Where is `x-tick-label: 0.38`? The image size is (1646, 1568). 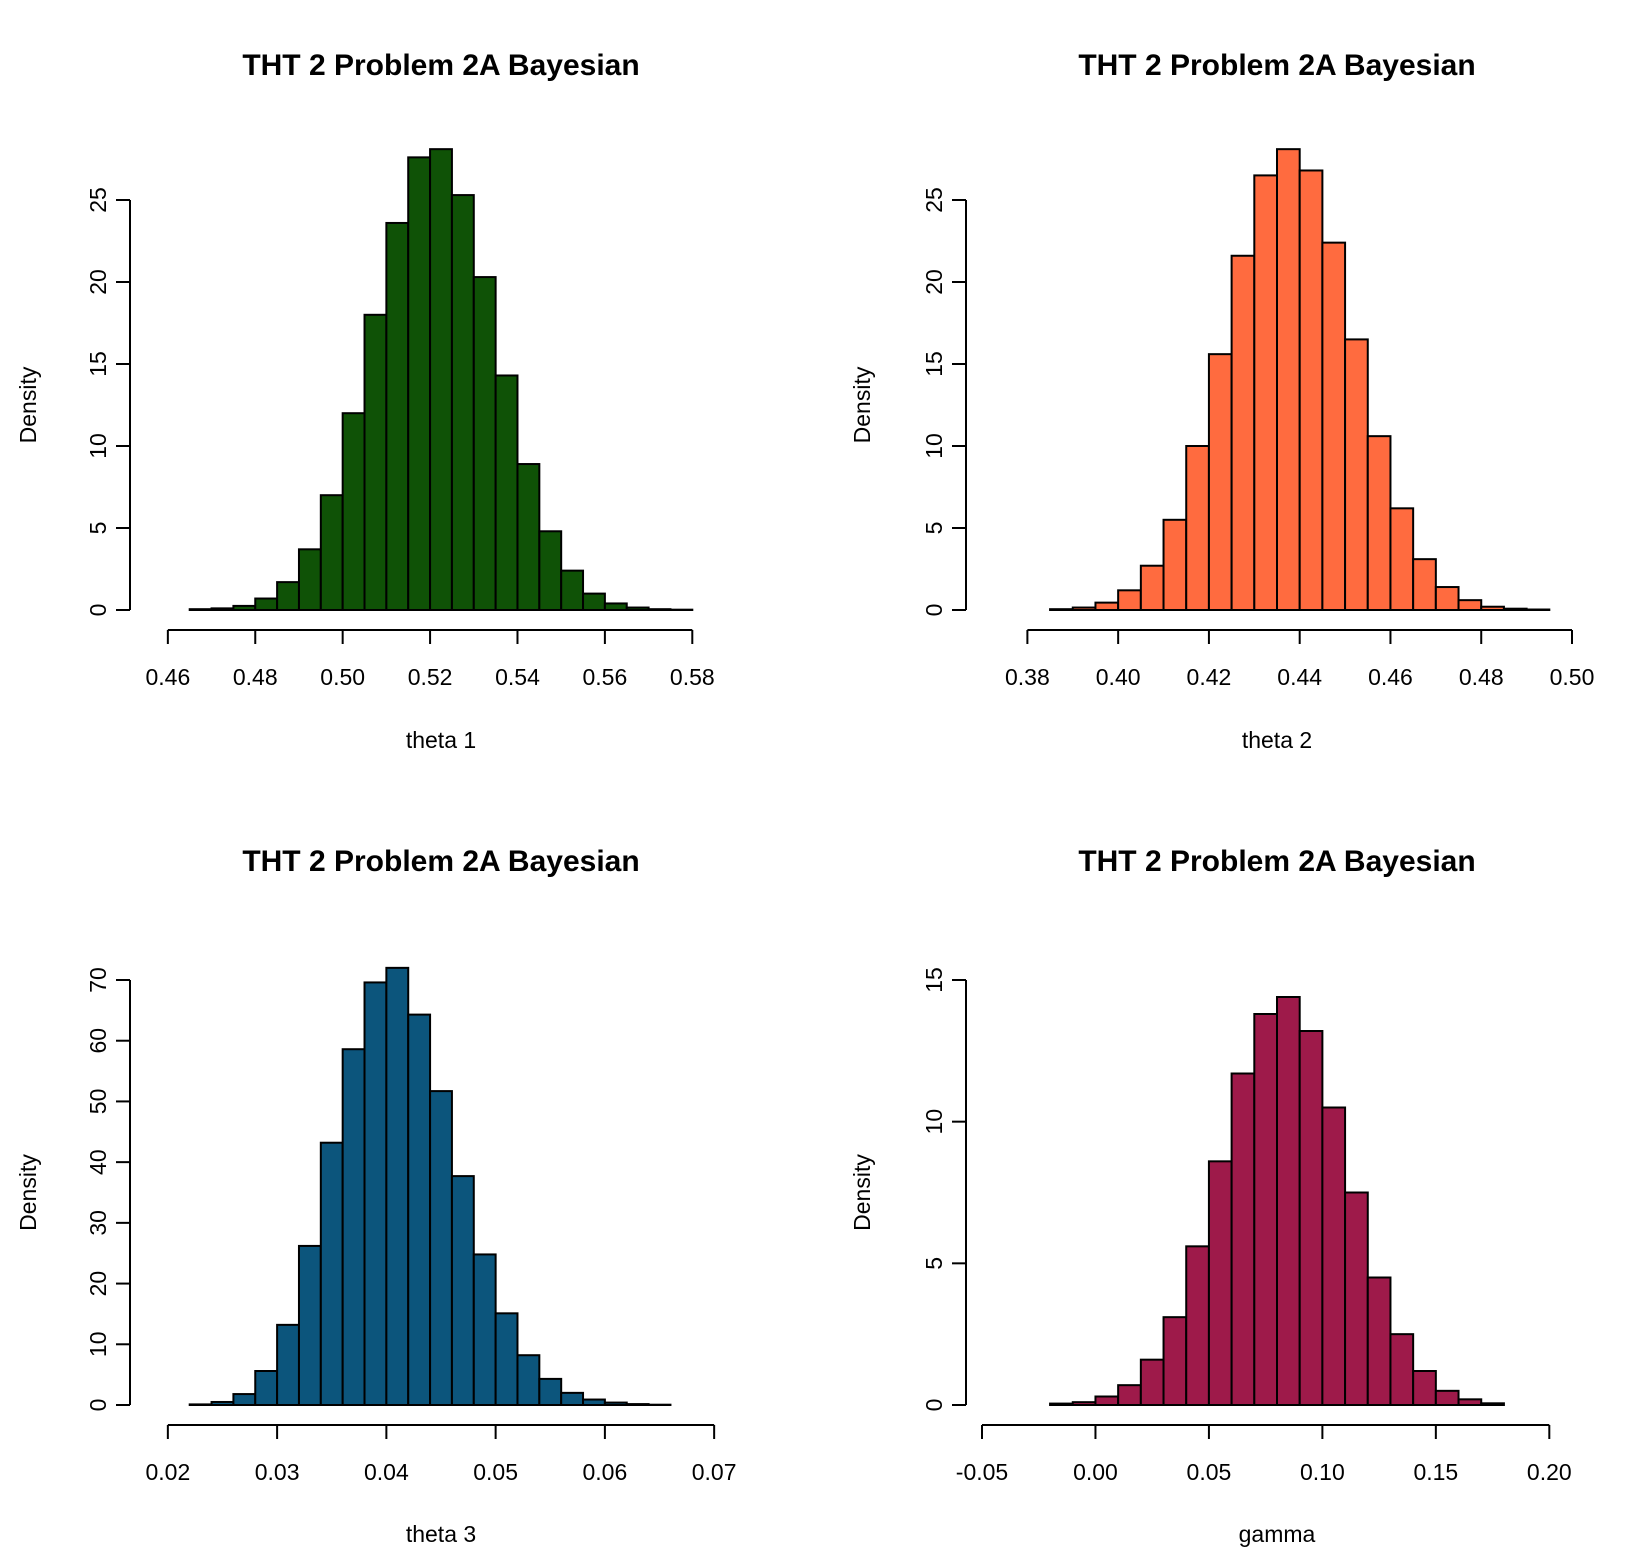 x-tick-label: 0.38 is located at coordinates (1027, 677).